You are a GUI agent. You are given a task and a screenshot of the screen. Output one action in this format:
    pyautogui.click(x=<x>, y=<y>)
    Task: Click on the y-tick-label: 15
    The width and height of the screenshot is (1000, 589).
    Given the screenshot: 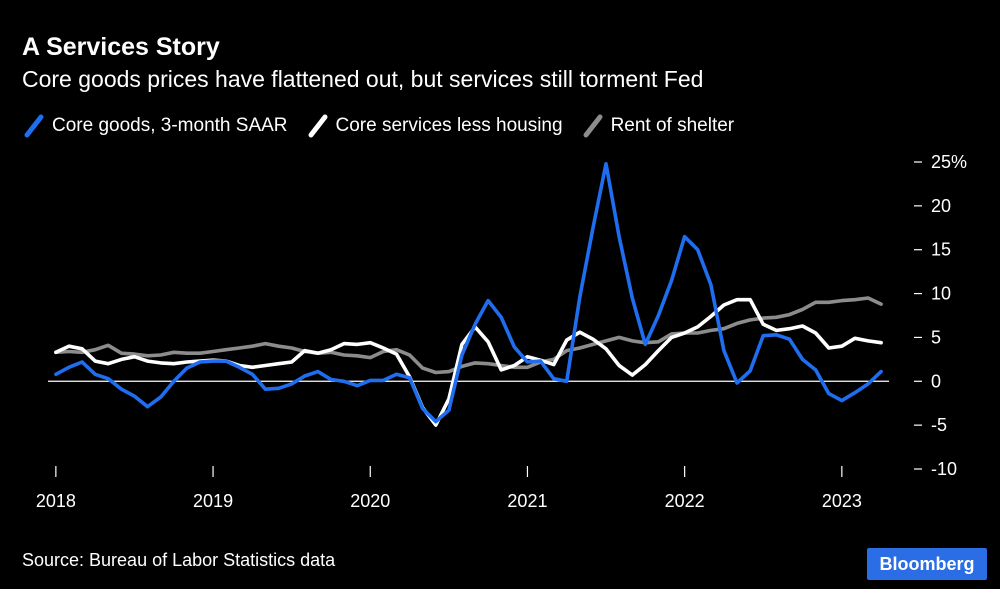 What is the action you would take?
    pyautogui.click(x=941, y=250)
    